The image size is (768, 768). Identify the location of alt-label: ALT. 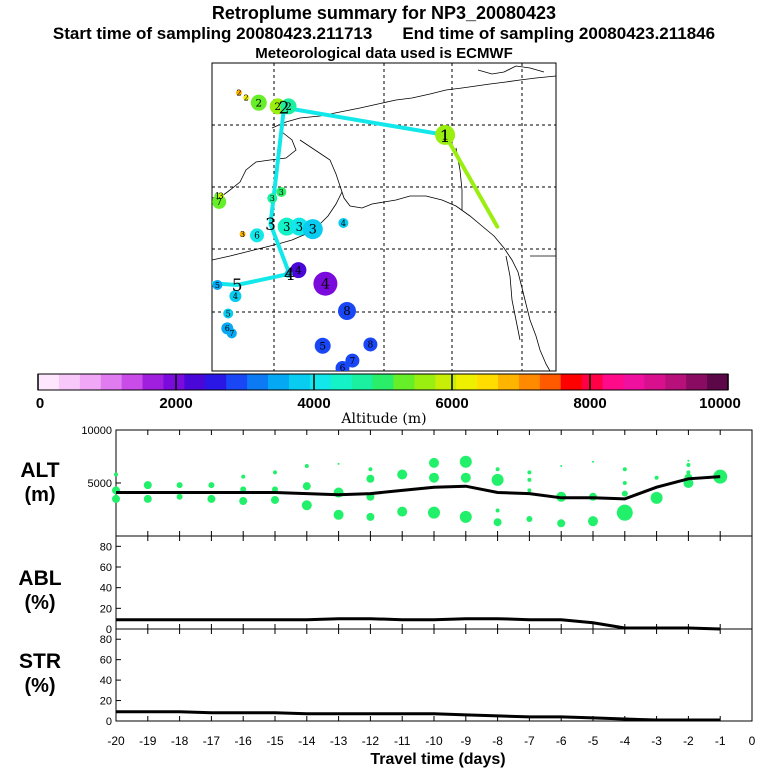
(39, 470).